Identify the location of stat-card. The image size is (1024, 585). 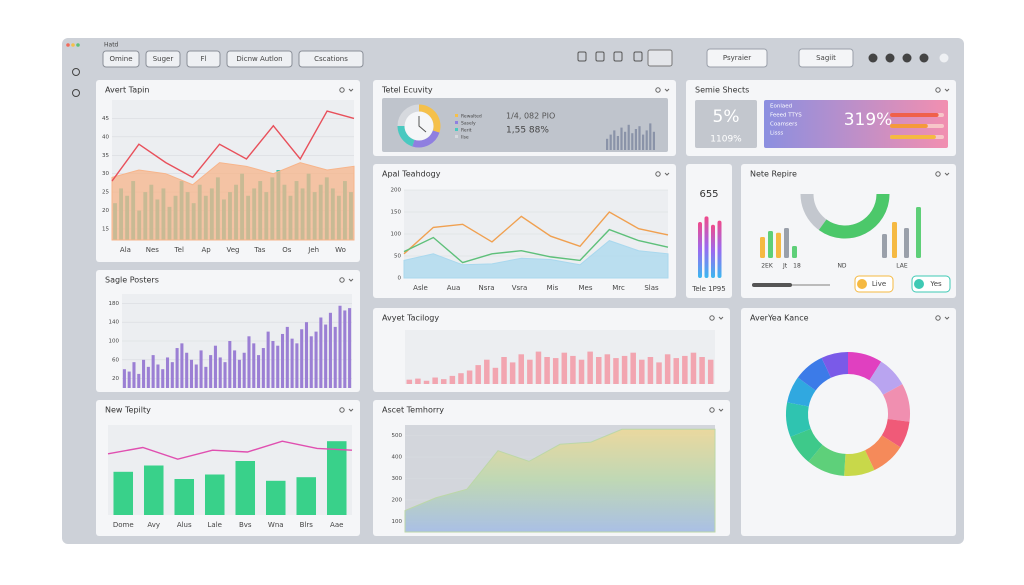
(726, 124).